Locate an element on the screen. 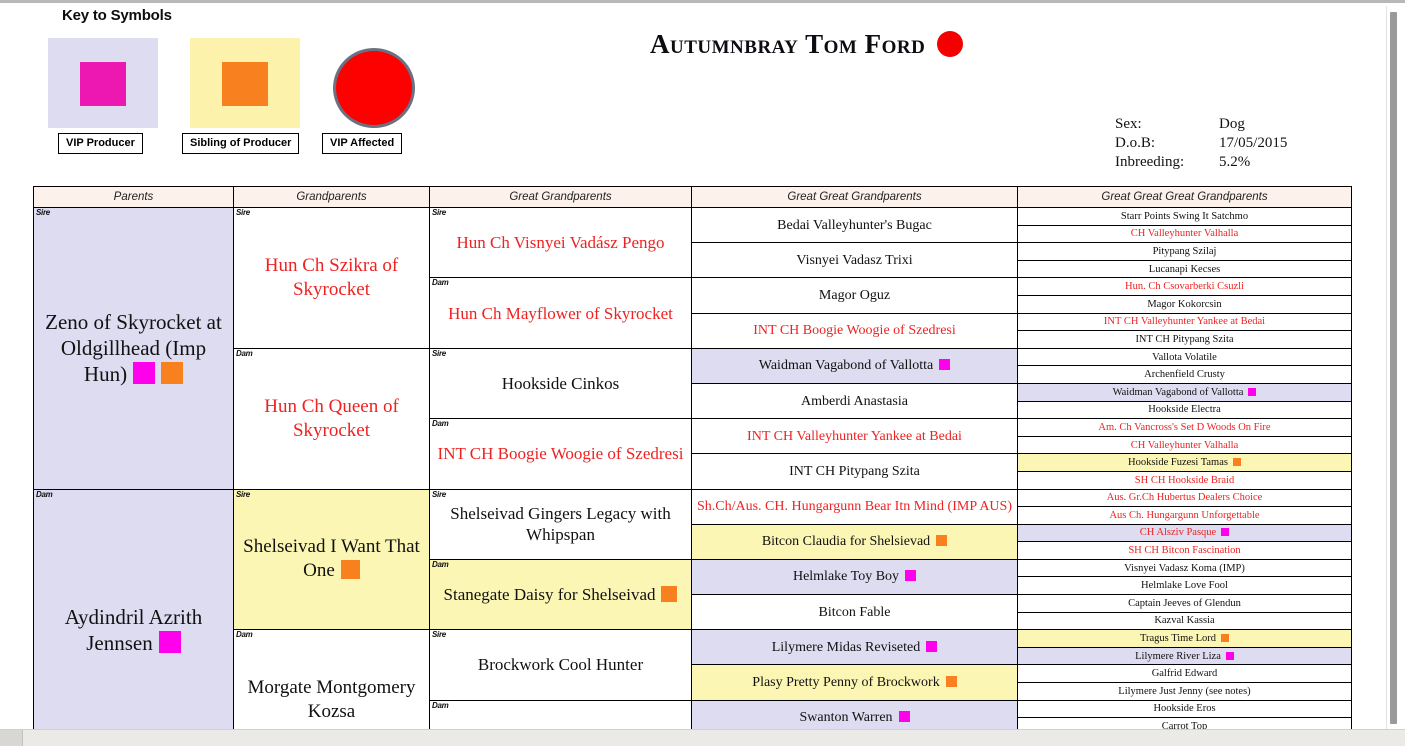 This screenshot has width=1405, height=746. pedigree-cell-gen5: Vallota Volatile is located at coordinates (1184, 357).